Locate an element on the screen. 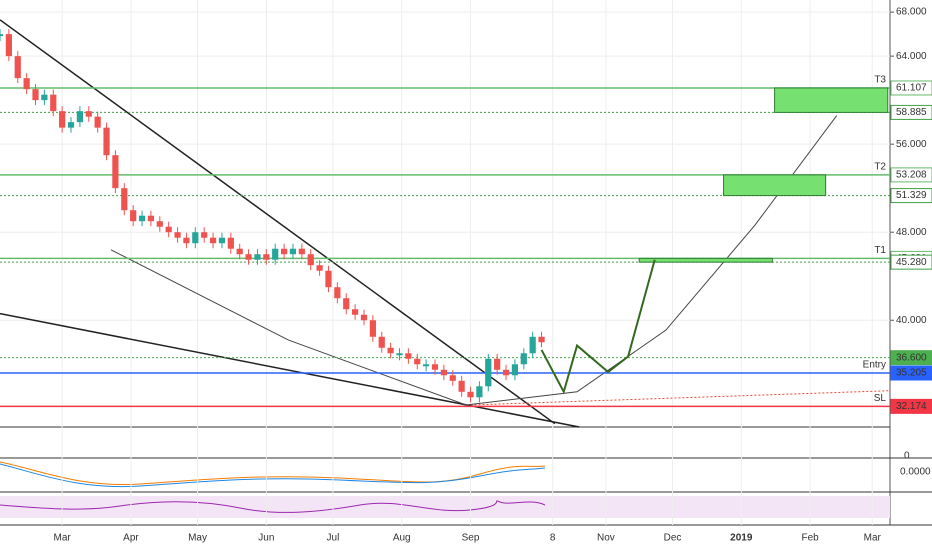  macd-axis-label: 0.0000 is located at coordinates (915, 472).